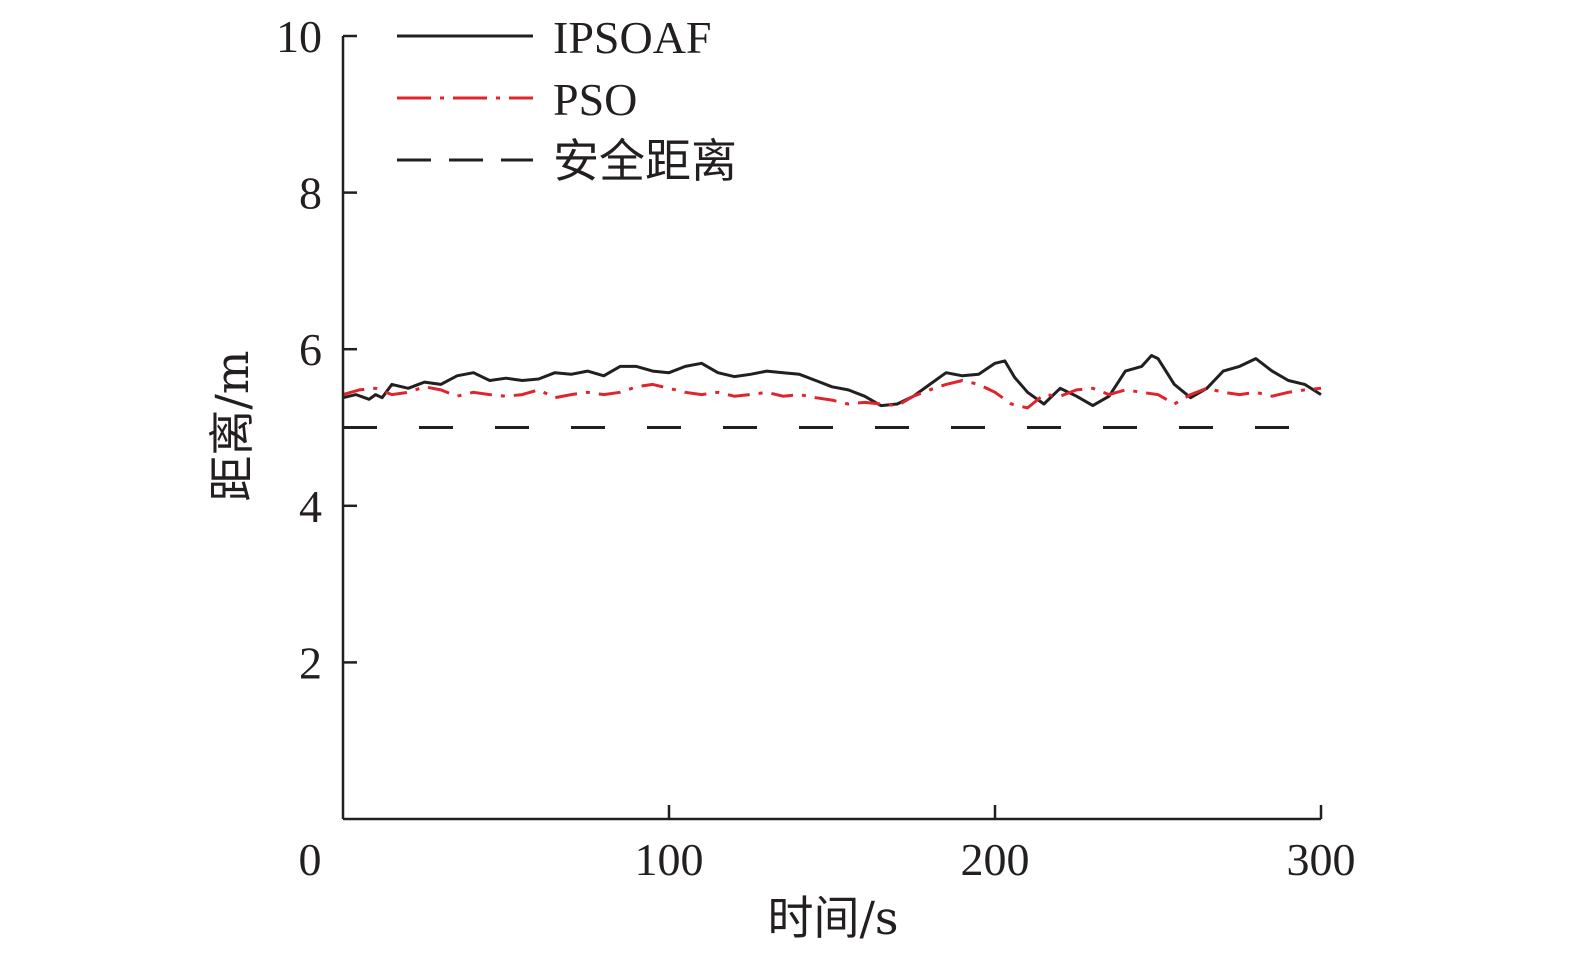 This screenshot has height=961, width=1575. Describe the element at coordinates (310, 859) in the screenshot. I see `x-tick-label: 0` at that location.